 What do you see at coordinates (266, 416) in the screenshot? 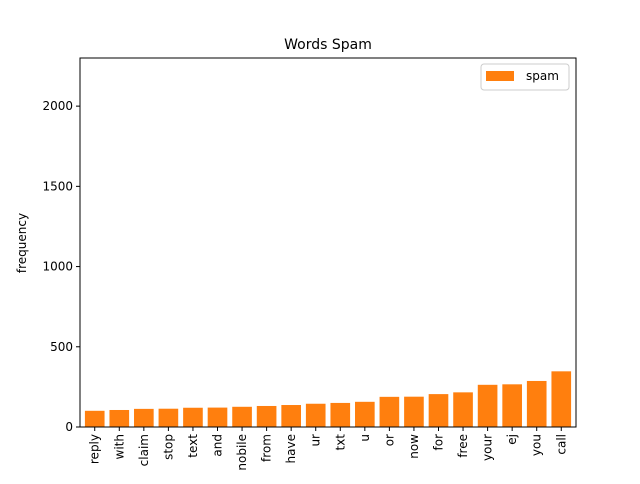
I see `bar-from` at bounding box center [266, 416].